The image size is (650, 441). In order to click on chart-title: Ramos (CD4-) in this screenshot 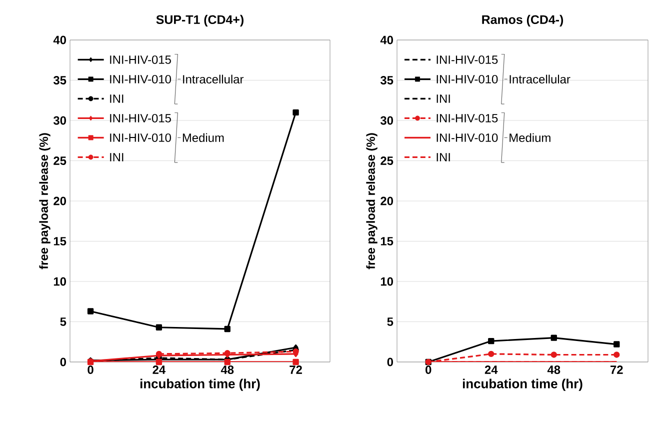, I will do `click(523, 20)`.